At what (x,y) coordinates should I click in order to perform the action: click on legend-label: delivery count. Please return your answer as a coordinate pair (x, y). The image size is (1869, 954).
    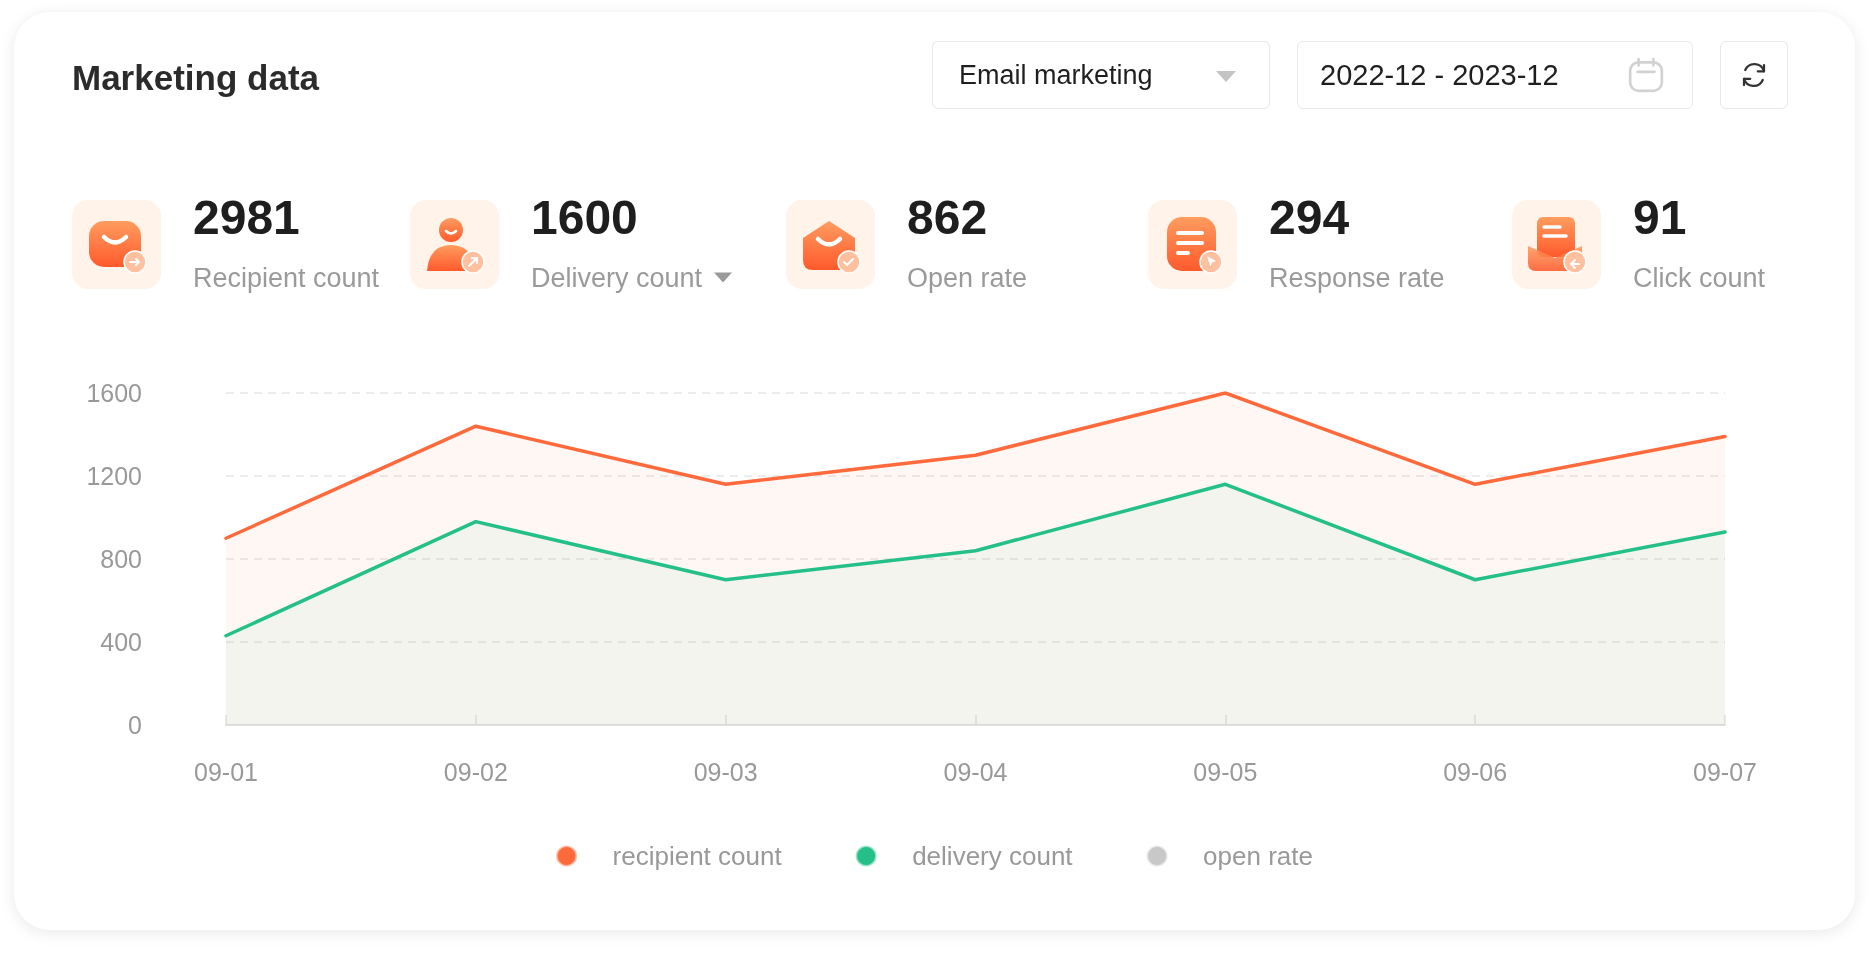
    Looking at the image, I should click on (993, 856).